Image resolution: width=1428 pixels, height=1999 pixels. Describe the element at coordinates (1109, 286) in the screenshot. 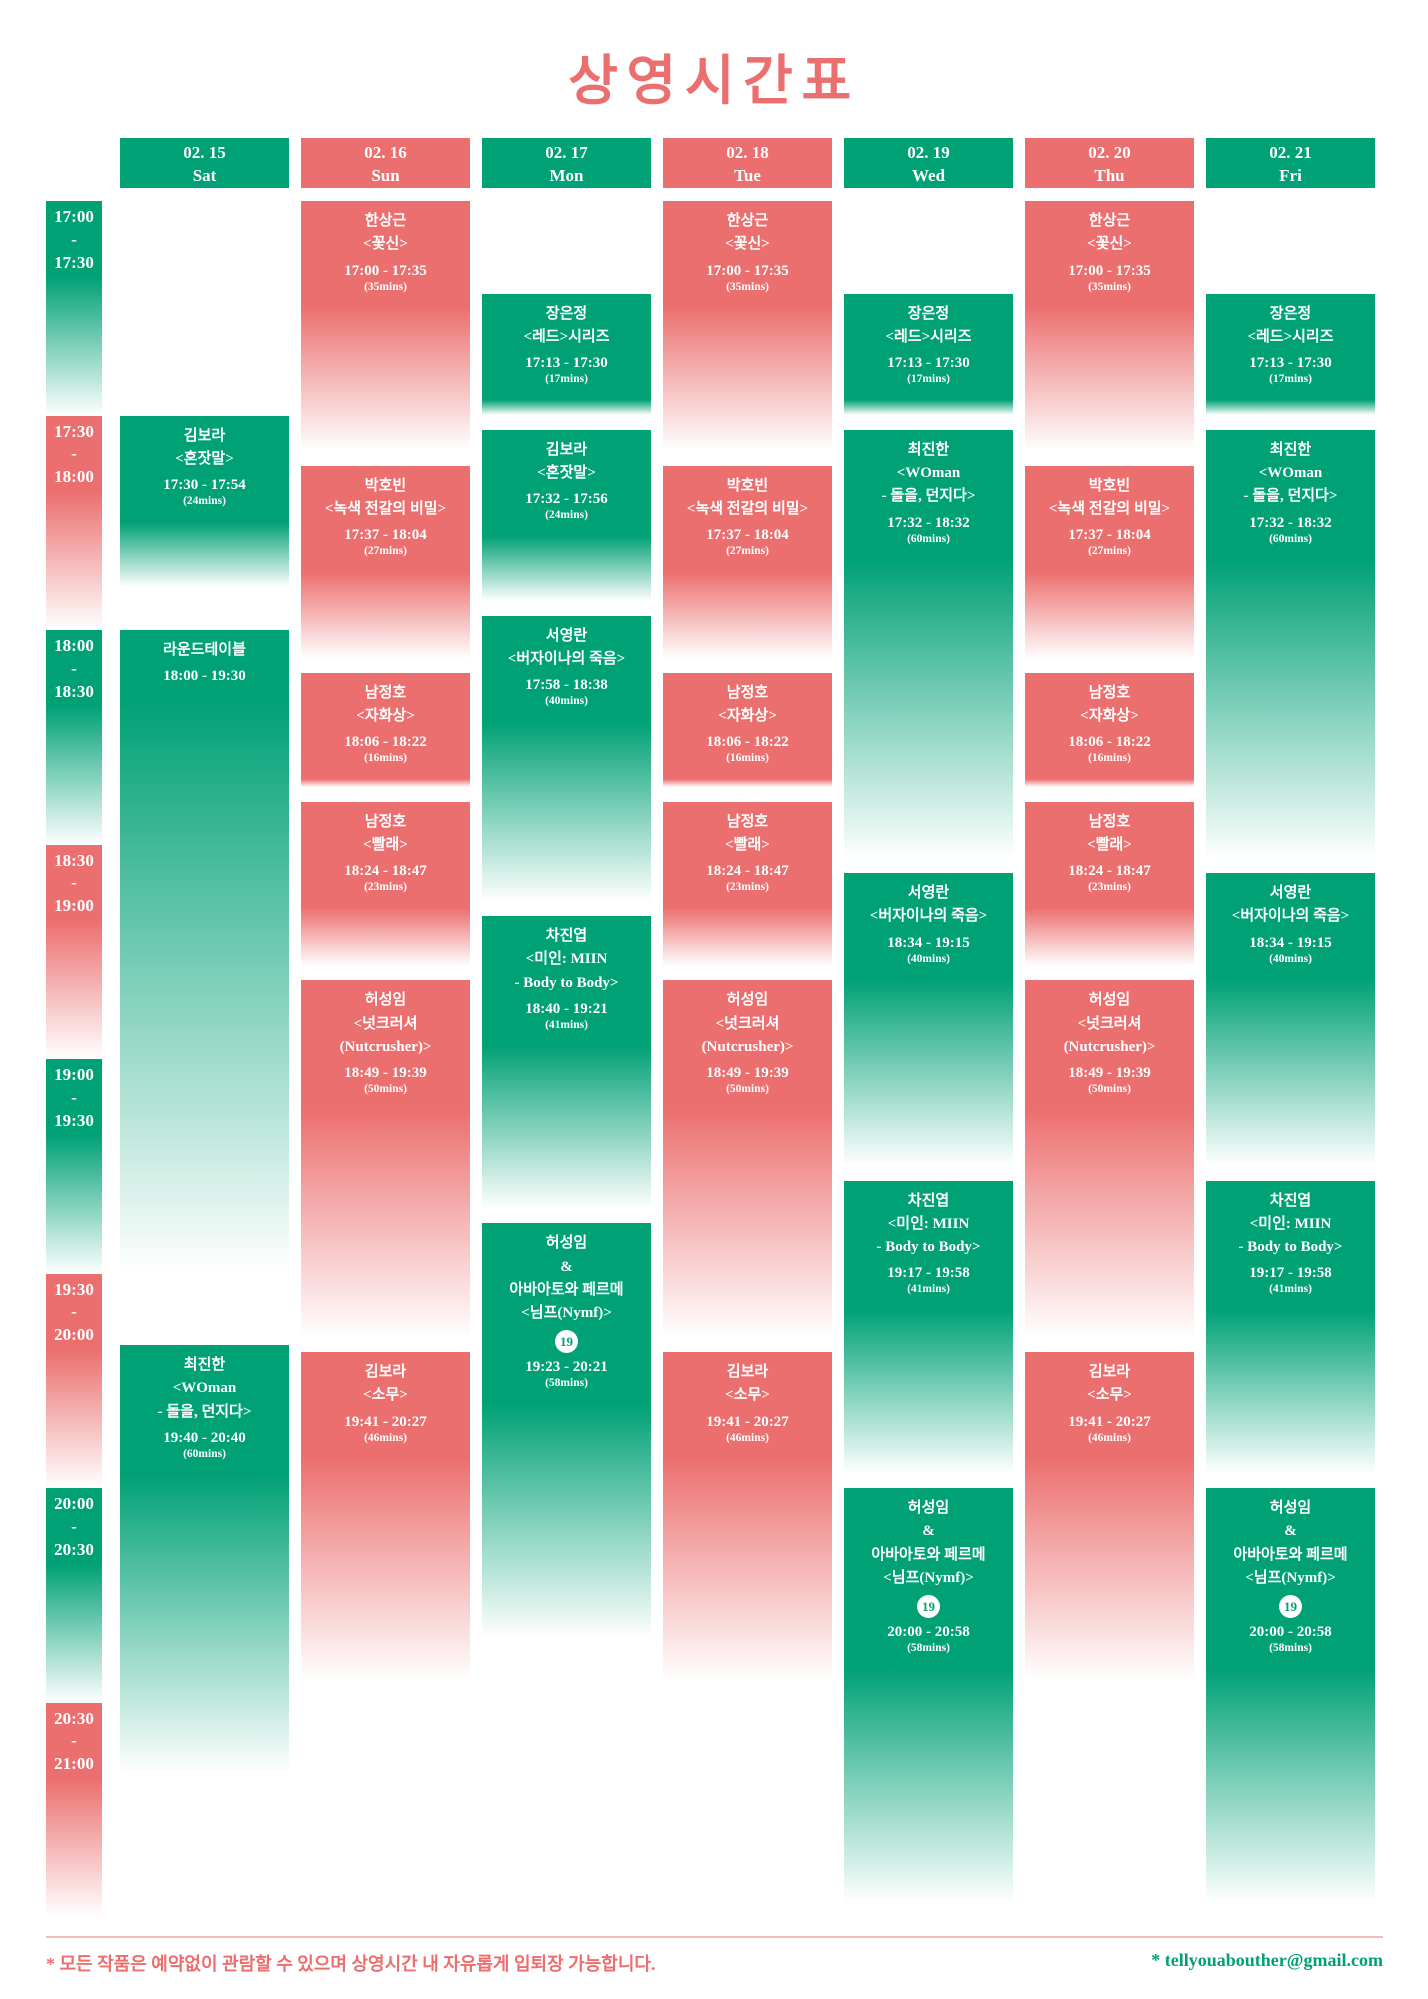

I see `event-duration: (35mins)` at that location.